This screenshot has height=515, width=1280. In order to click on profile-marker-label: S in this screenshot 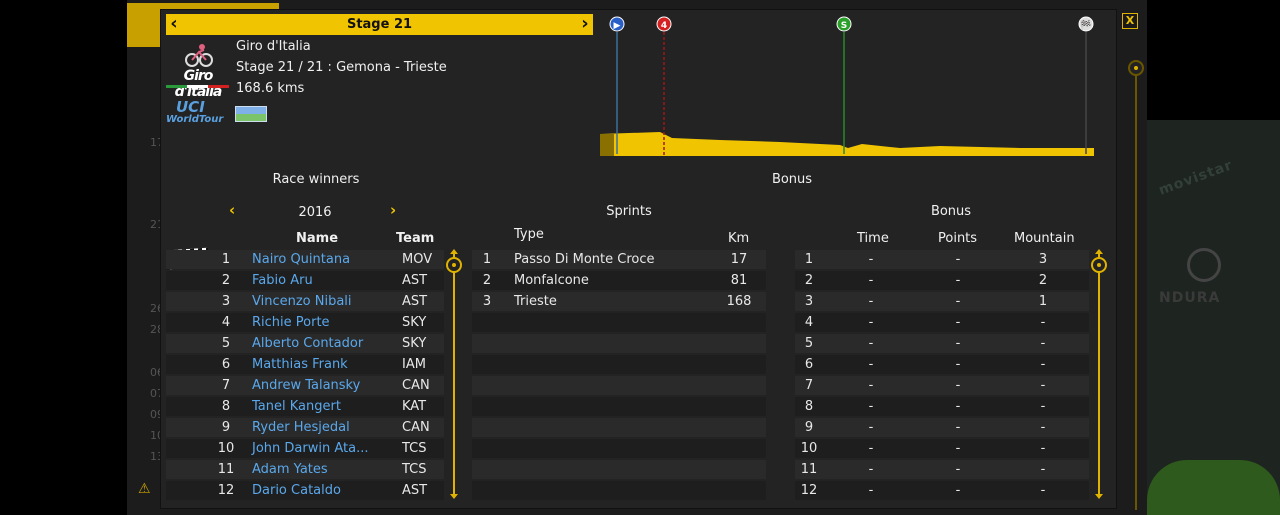, I will do `click(844, 26)`.